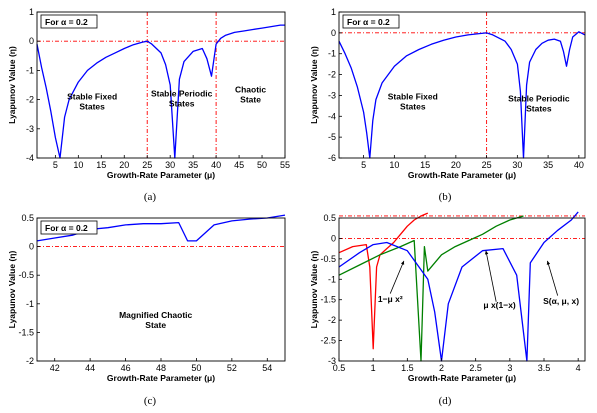 This screenshot has width=597, height=413. Describe the element at coordinates (250, 94) in the screenshot. I see `region-annotation: Chaotic State` at that location.